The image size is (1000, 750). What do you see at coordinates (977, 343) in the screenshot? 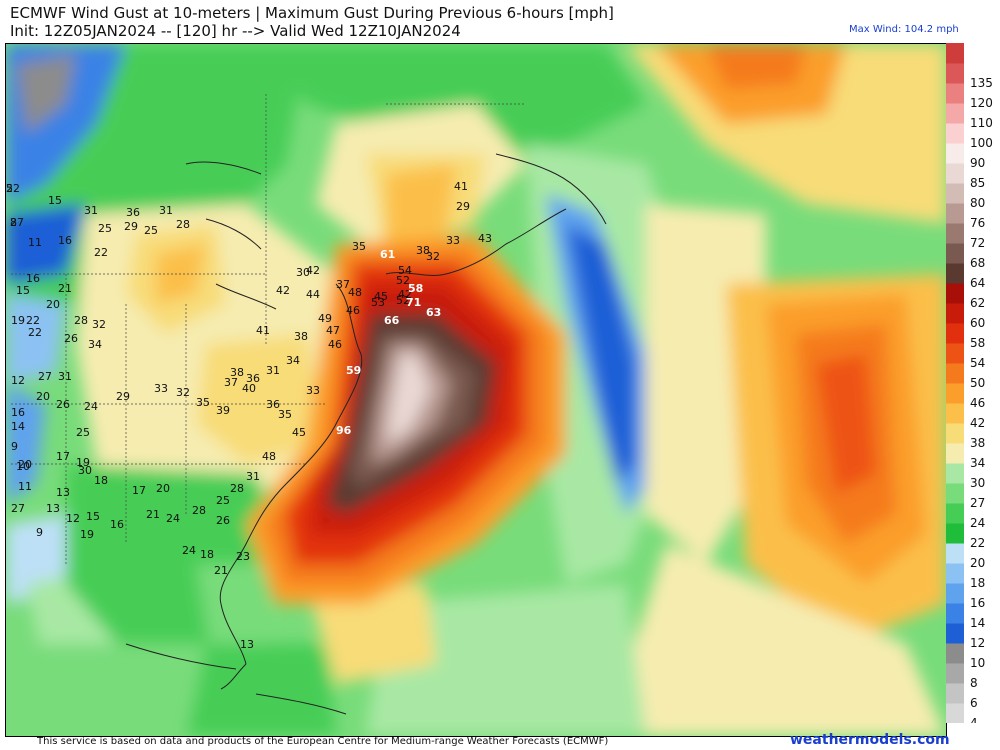
I see `legend-label: 58` at bounding box center [977, 343].